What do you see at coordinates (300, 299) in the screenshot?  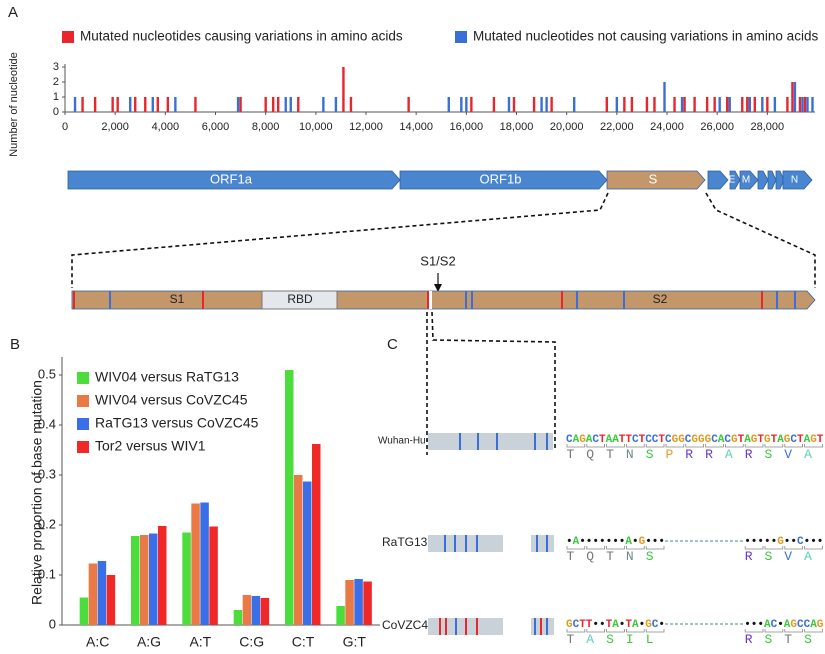 I see `domain-label: RBD` at bounding box center [300, 299].